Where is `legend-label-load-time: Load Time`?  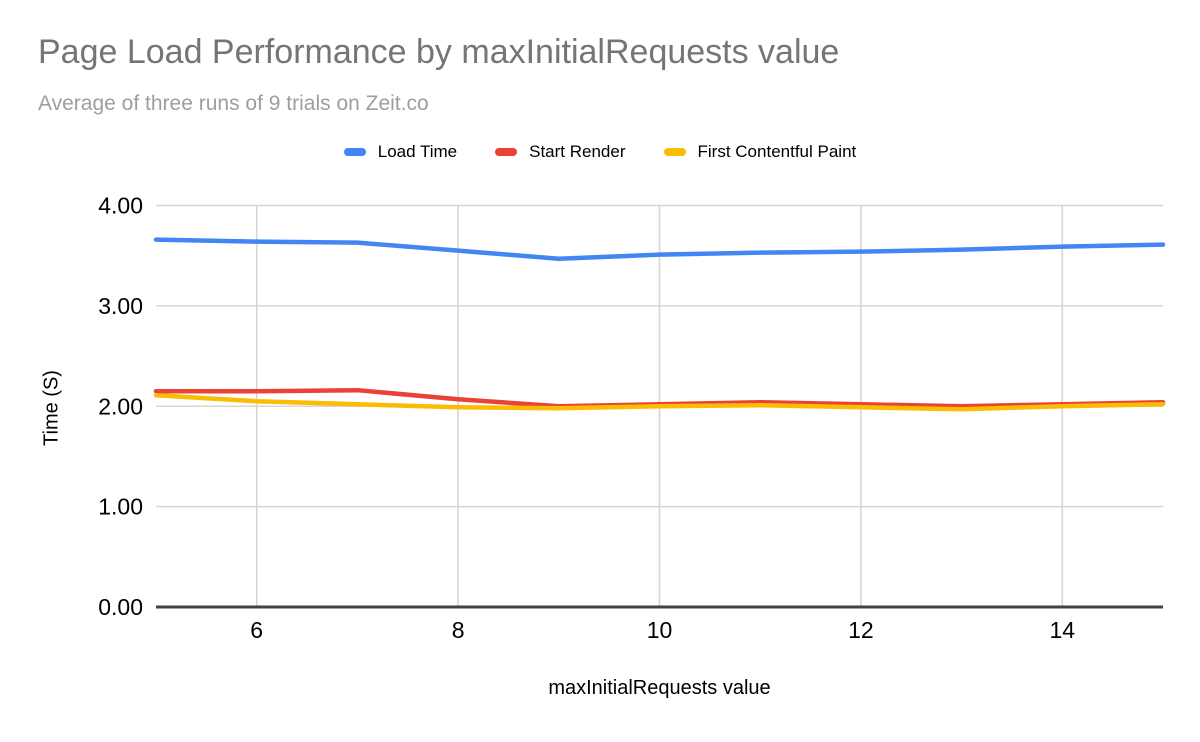
legend-label-load-time: Load Time is located at coordinates (417, 151).